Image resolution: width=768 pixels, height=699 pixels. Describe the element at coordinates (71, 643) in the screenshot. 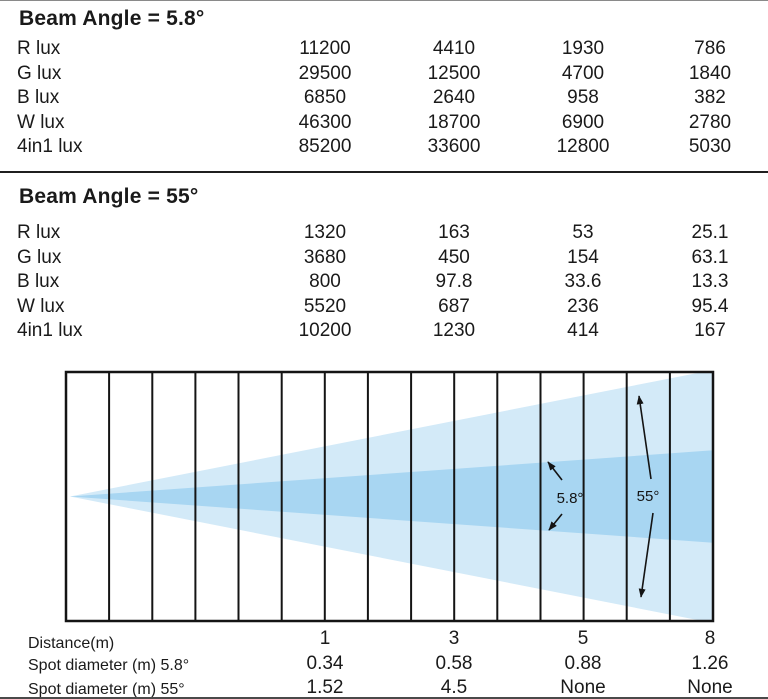

I see `distance-axis-label: Distance(m)` at that location.